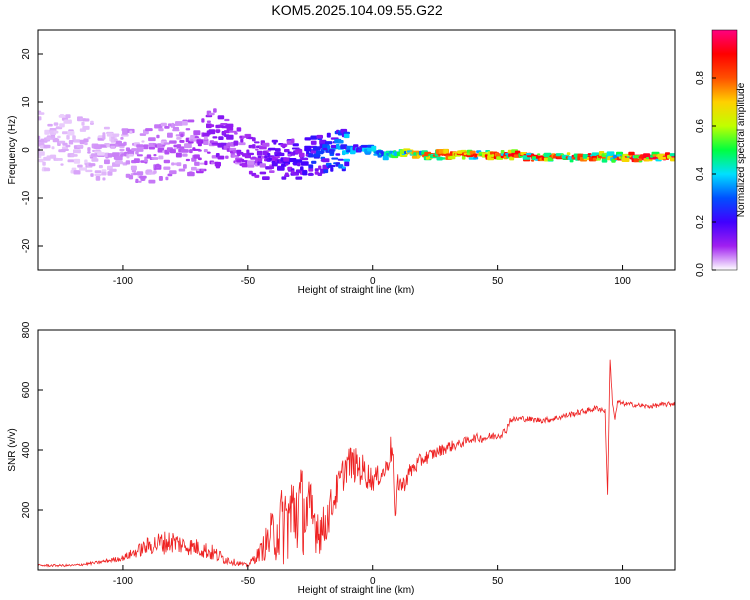 The height and width of the screenshot is (600, 750). Describe the element at coordinates (123, 281) in the screenshot. I see `x-tick-label: -100` at that location.